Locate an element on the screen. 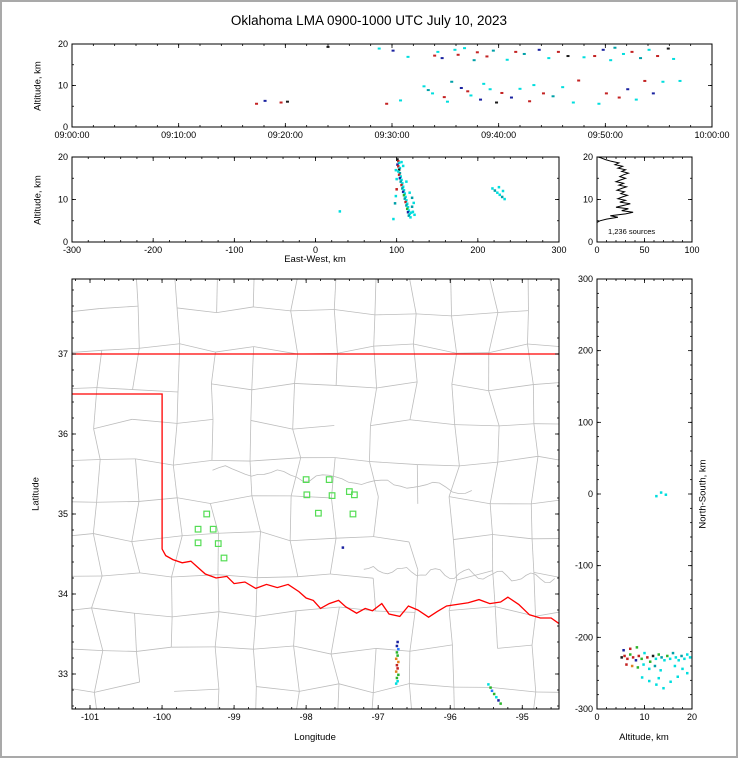  x-tick-label: -101 is located at coordinates (90, 717).